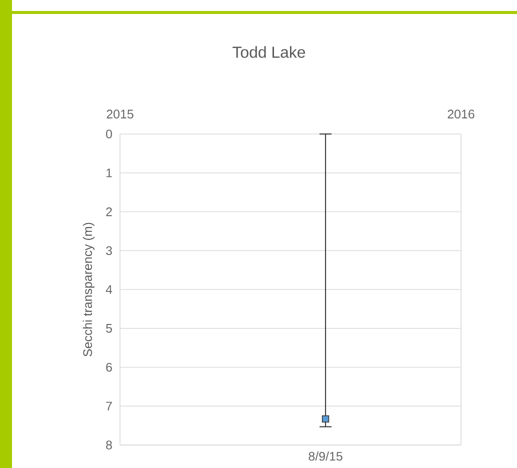 The width and height of the screenshot is (517, 468). What do you see at coordinates (109, 134) in the screenshot?
I see `y-tick-label: 0` at bounding box center [109, 134].